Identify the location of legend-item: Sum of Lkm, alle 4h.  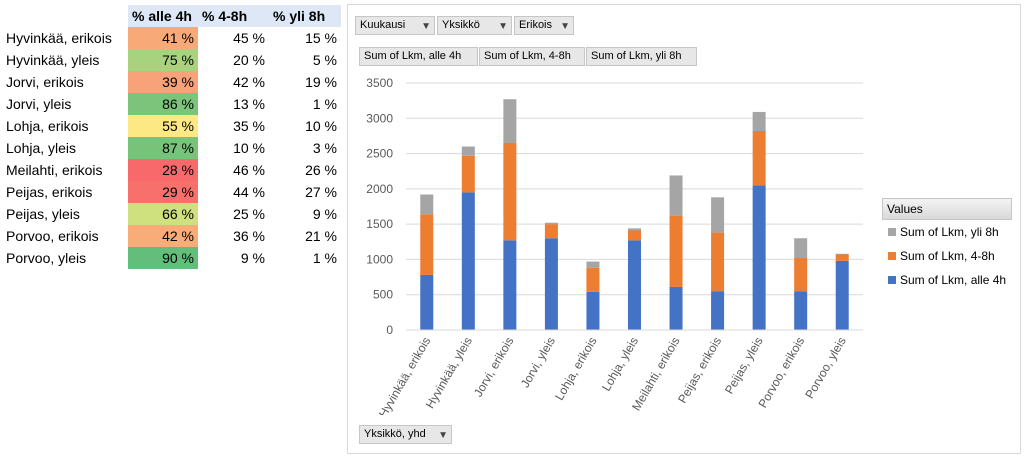
(947, 280).